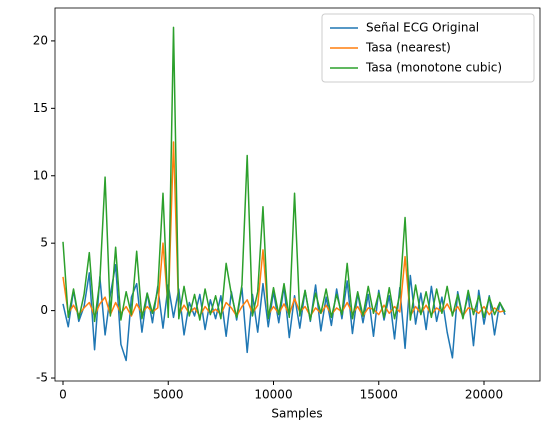  Describe the element at coordinates (168, 395) in the screenshot. I see `x-tick-label: 5000` at that location.